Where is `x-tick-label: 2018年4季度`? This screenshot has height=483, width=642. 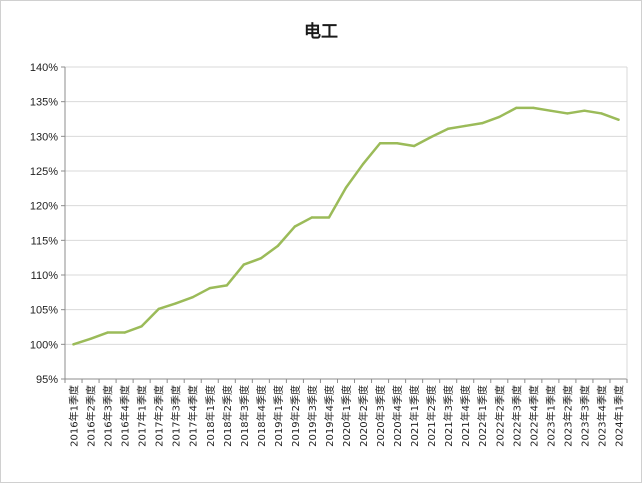 x-tick-label: 2018年4季度 is located at coordinates (261, 416).